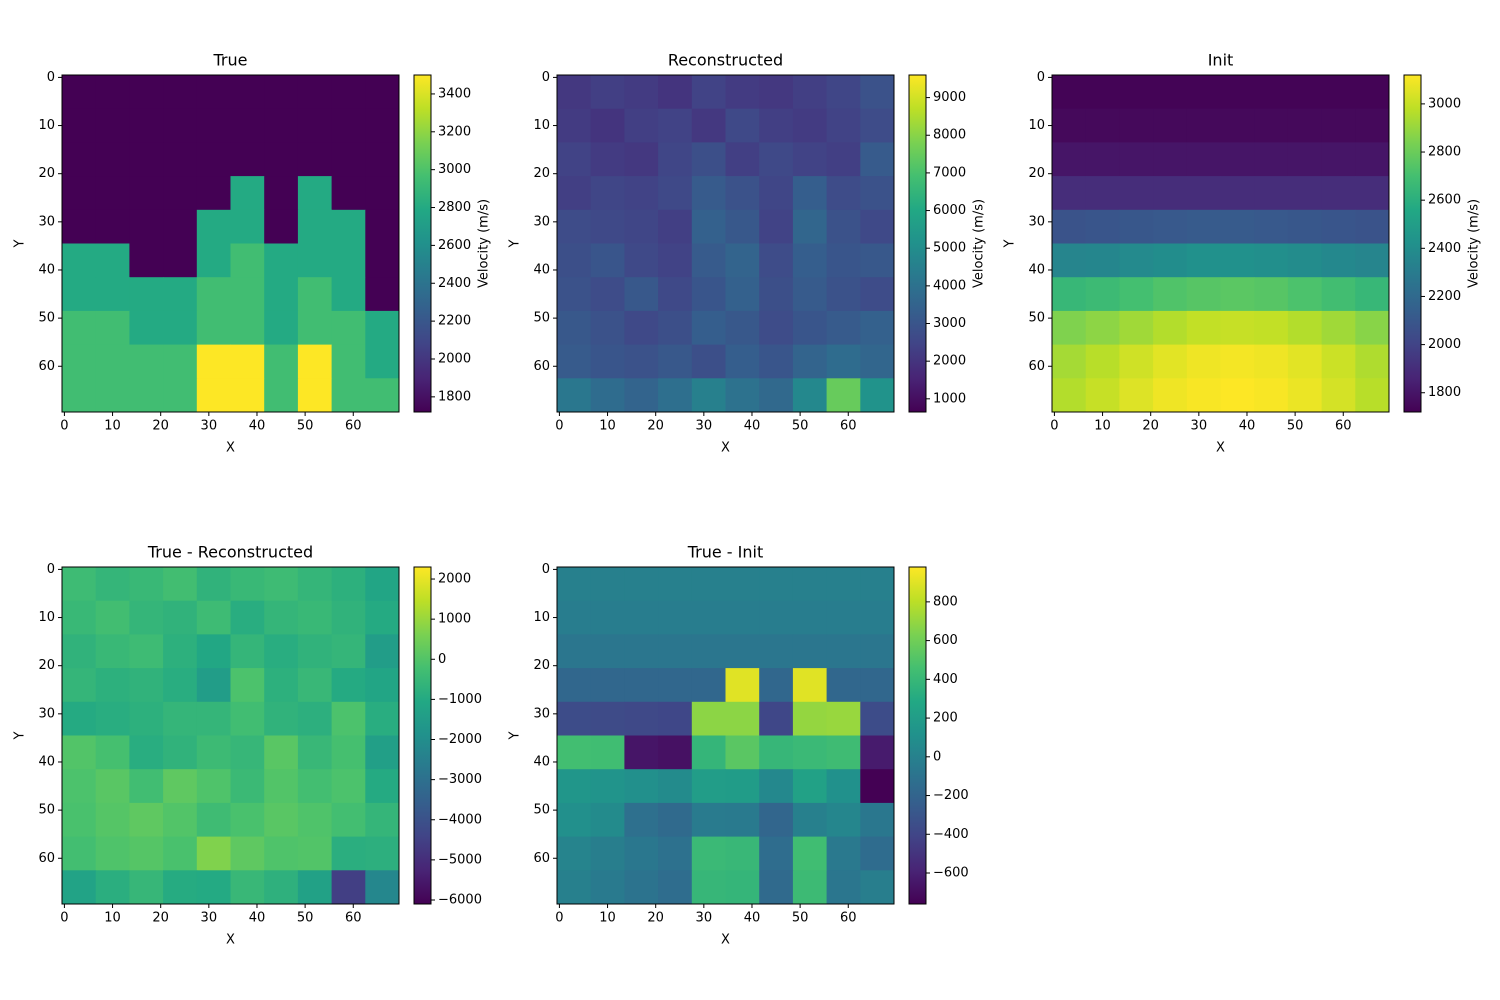 This screenshot has height=1000, width=1500. I want to click on colorbar-tick-label: 2000, so click(1444, 344).